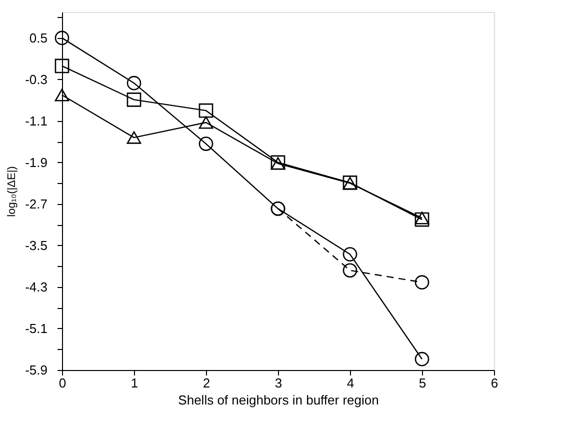  Describe the element at coordinates (278, 400) in the screenshot. I see `x-axis-title: Shells of neighbors in buffer region` at that location.